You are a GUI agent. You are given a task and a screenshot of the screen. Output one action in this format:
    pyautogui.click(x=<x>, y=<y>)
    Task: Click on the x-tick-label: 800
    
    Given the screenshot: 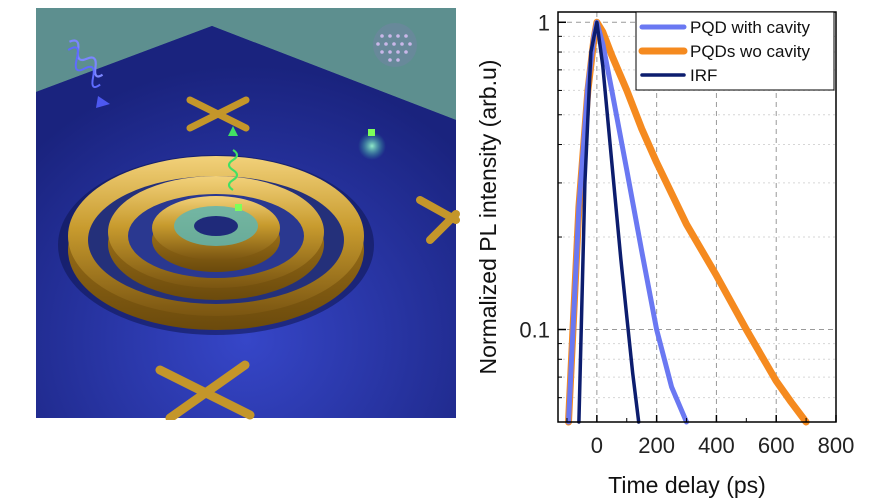 What is the action you would take?
    pyautogui.click(x=836, y=445)
    